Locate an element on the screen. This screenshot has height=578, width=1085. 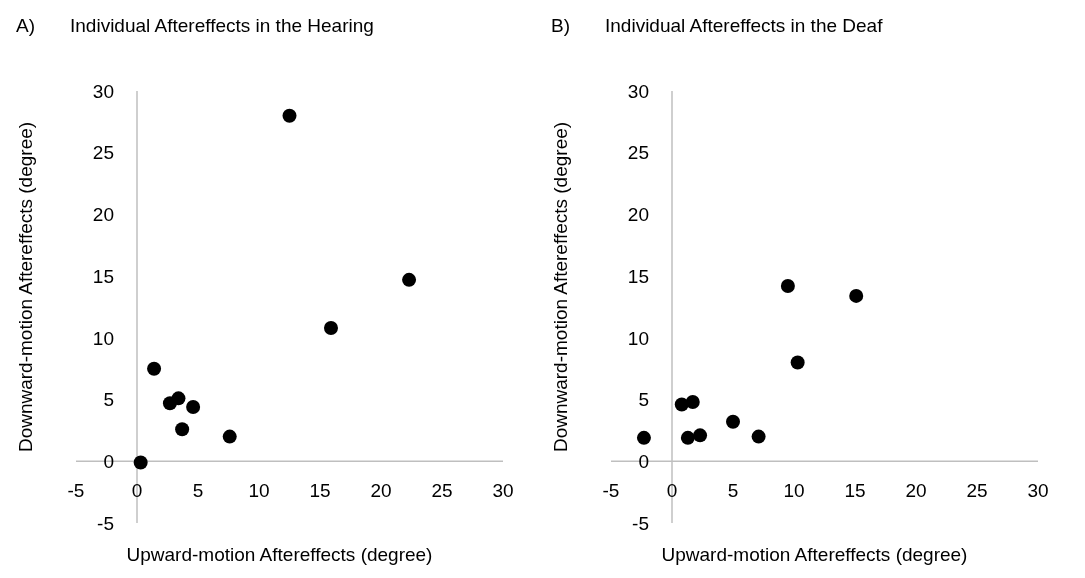
chart-title: Individual Aftereffects in the Hearing is located at coordinates (222, 25).